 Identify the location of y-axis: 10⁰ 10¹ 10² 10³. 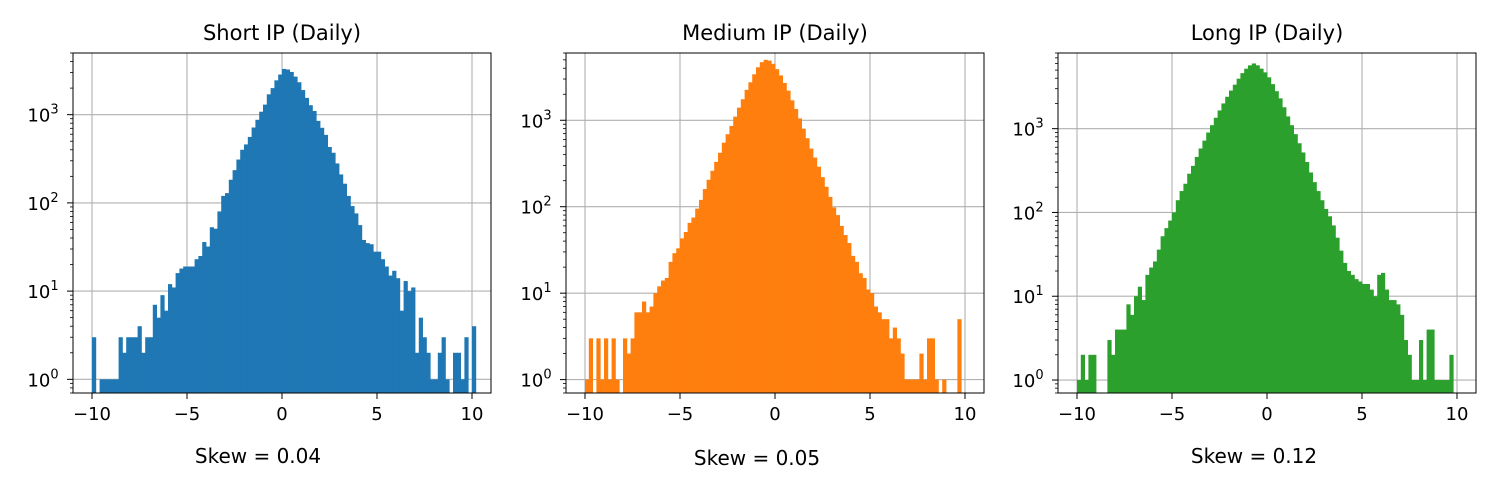
(50, 223).